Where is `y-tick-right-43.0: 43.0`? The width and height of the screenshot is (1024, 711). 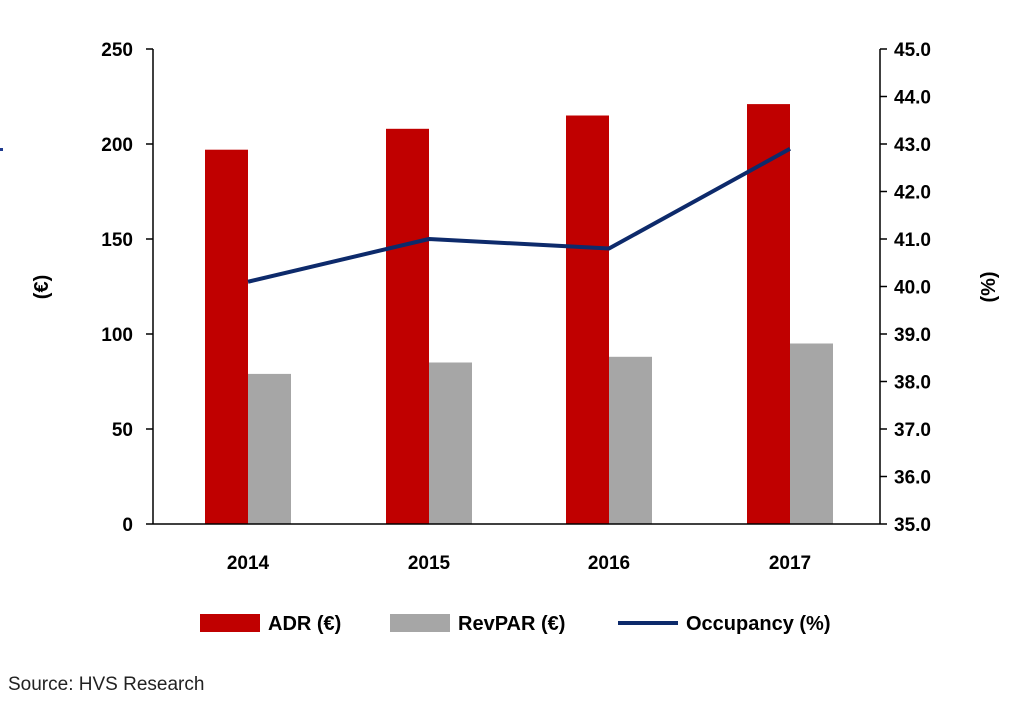 y-tick-right-43.0: 43.0 is located at coordinates (912, 145).